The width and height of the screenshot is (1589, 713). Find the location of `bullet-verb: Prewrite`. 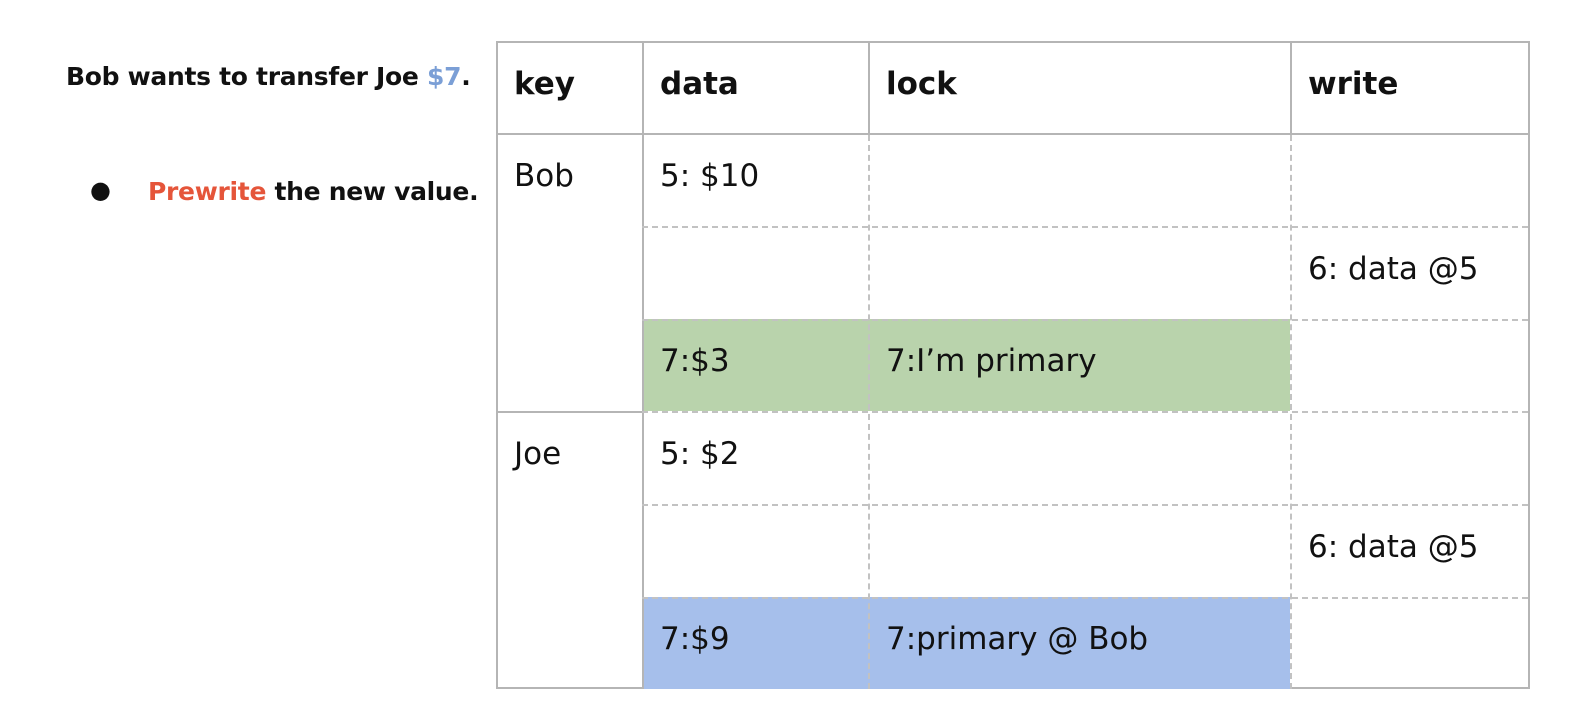

bullet-verb: Prewrite is located at coordinates (207, 191).